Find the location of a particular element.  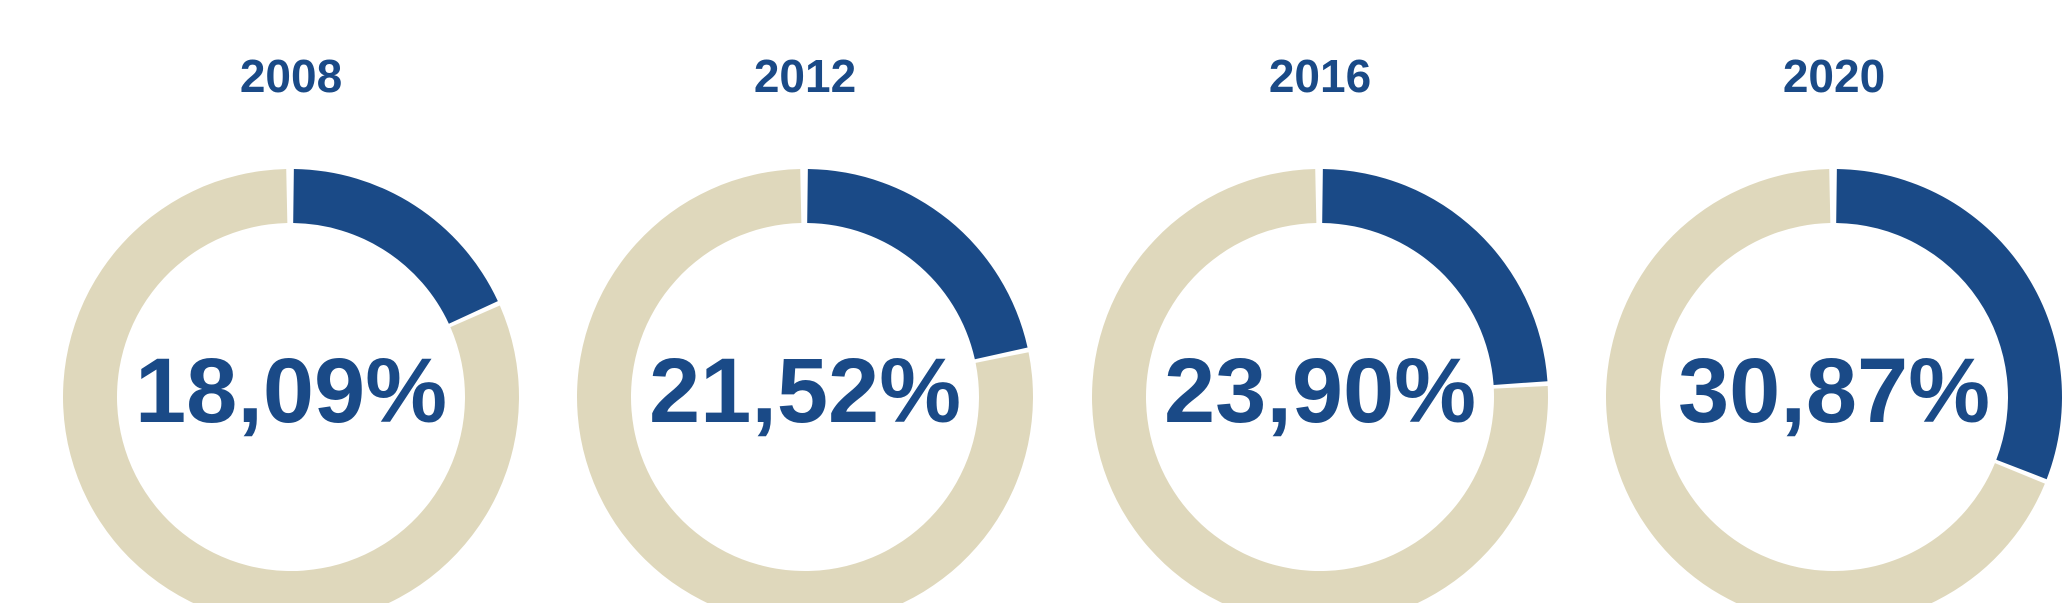

percent-label: 21,52% is located at coordinates (805, 391).